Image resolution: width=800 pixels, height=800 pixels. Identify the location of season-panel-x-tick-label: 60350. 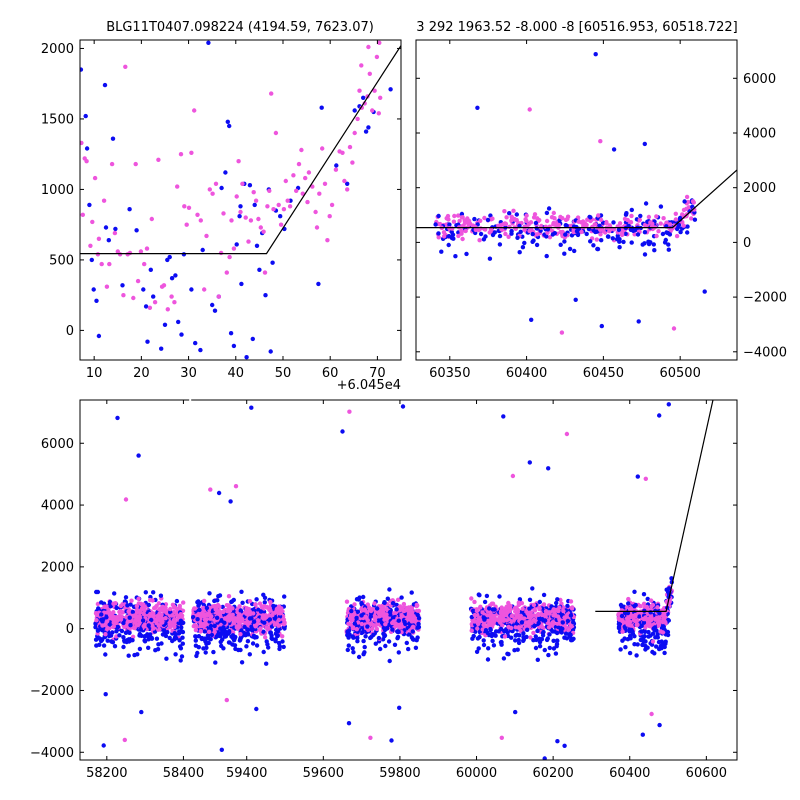
(449, 373).